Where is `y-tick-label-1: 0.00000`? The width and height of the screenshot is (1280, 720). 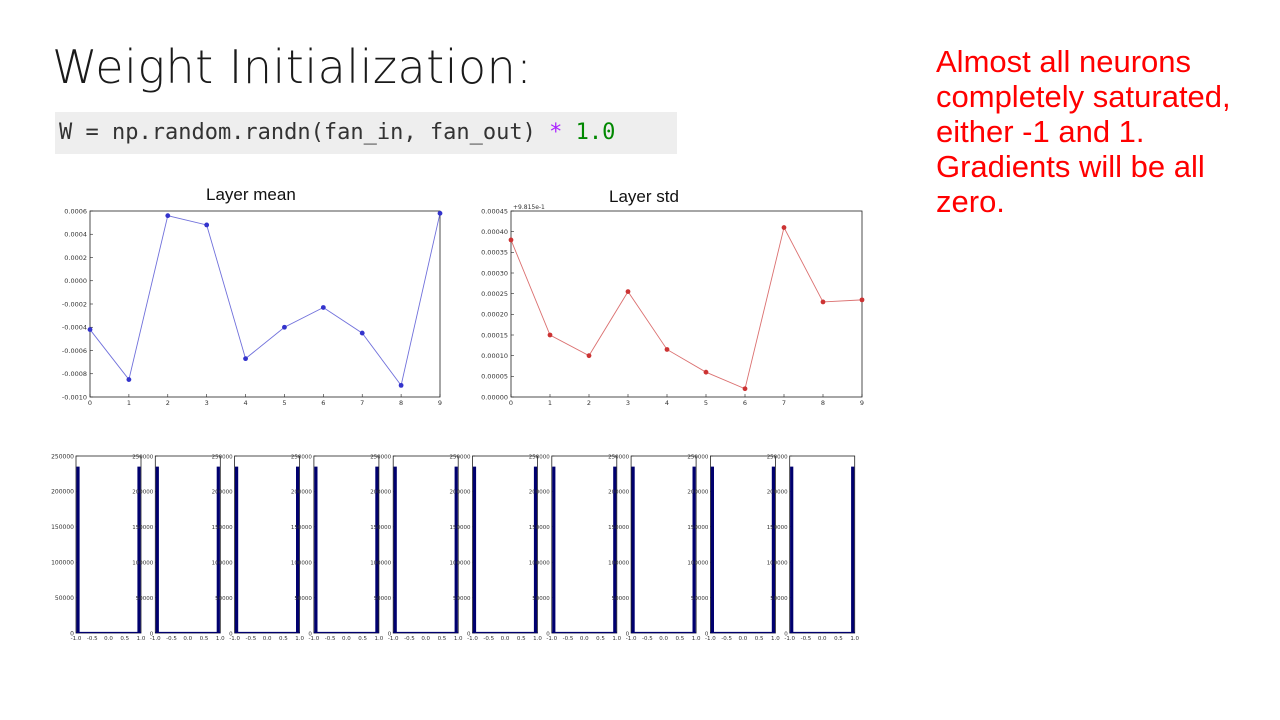
y-tick-label-1: 0.00000 is located at coordinates (494, 397).